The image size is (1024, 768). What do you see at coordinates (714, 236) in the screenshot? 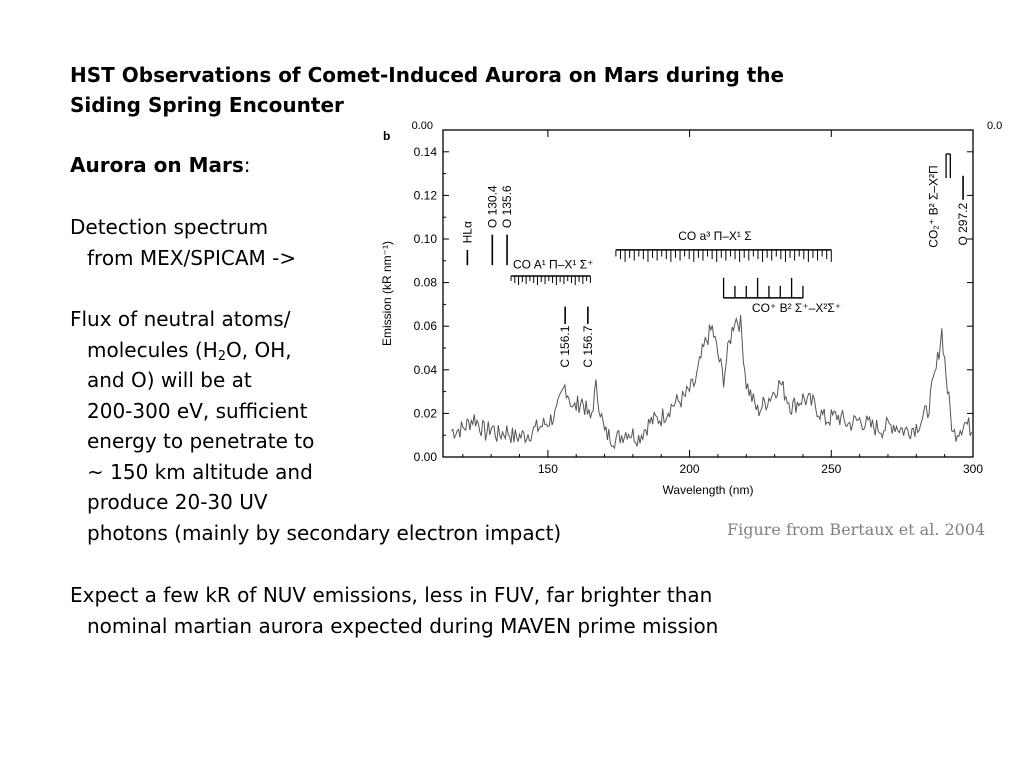
I see `band-label-co-ax3: CO a³ Π–X¹ Σ` at bounding box center [714, 236].